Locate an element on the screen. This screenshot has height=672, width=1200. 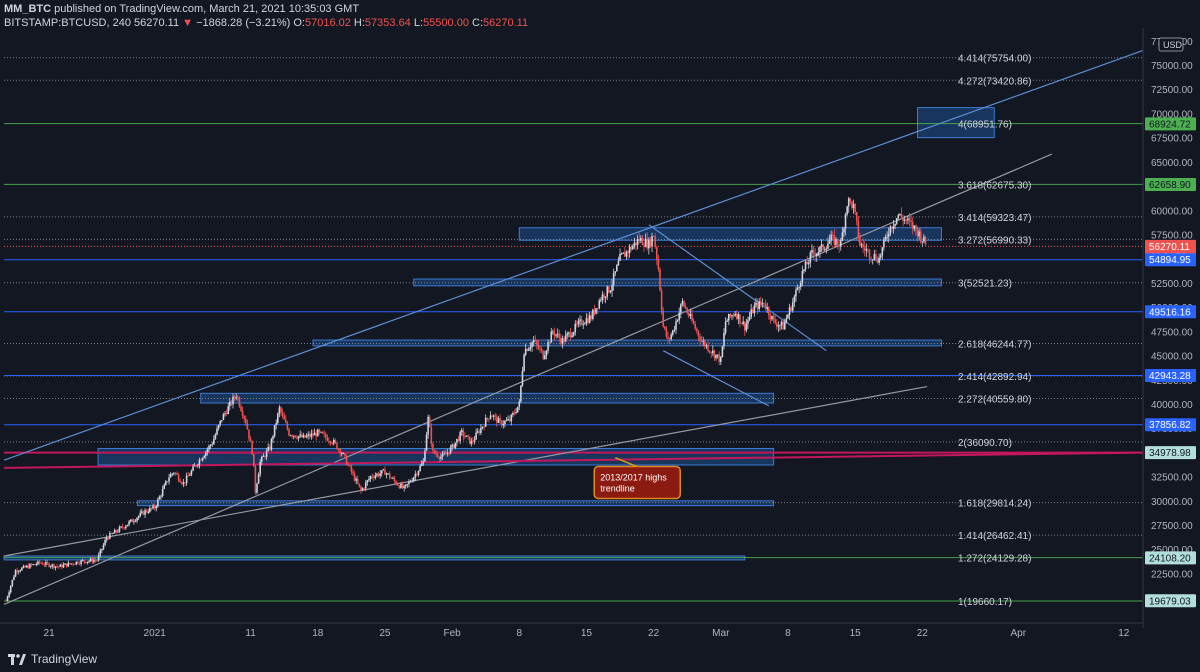
level-label: 2.618(46244.77) is located at coordinates (994, 344).